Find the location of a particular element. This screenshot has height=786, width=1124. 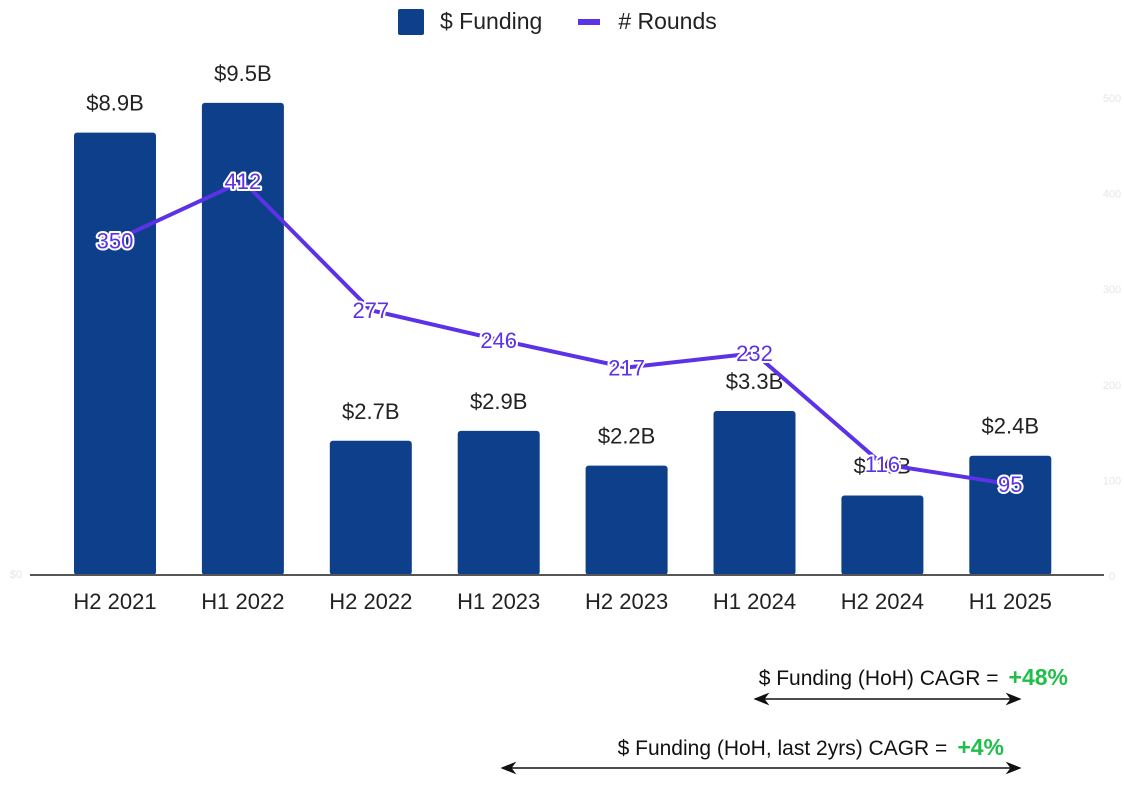

rounds-point-label: 350 is located at coordinates (115, 240).